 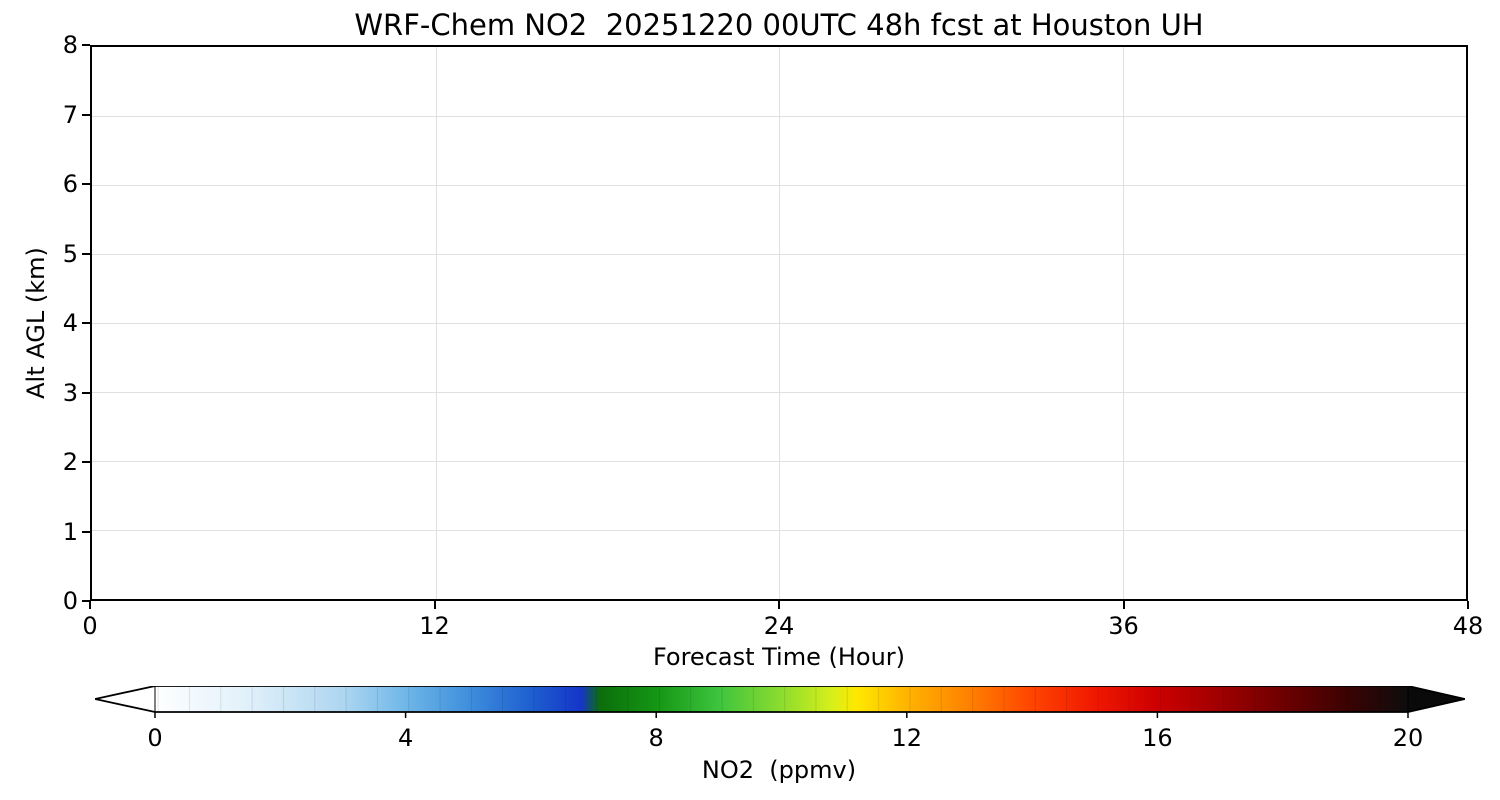 What do you see at coordinates (90, 626) in the screenshot?
I see `x-tick-label: 0` at bounding box center [90, 626].